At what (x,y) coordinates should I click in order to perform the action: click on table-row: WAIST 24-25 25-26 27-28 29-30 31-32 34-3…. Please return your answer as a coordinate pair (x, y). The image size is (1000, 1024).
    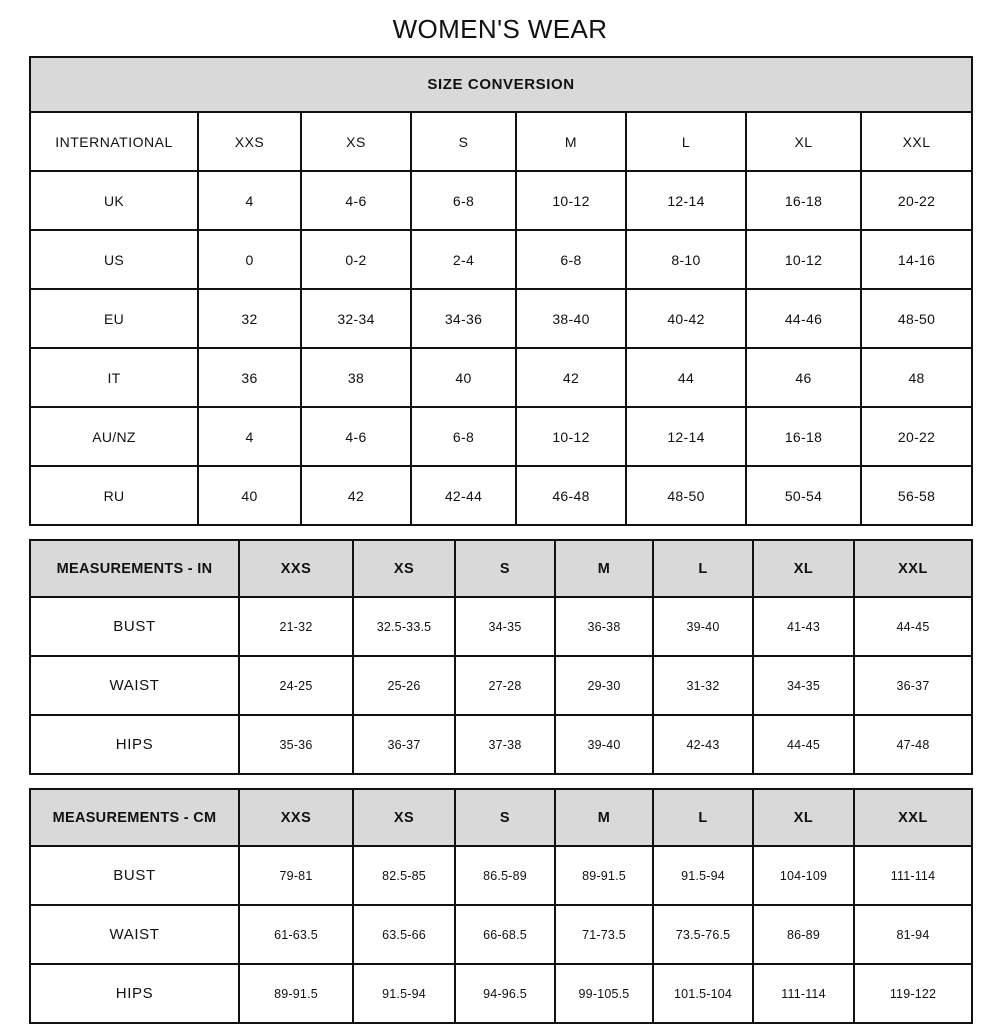
    Looking at the image, I should click on (501, 685).